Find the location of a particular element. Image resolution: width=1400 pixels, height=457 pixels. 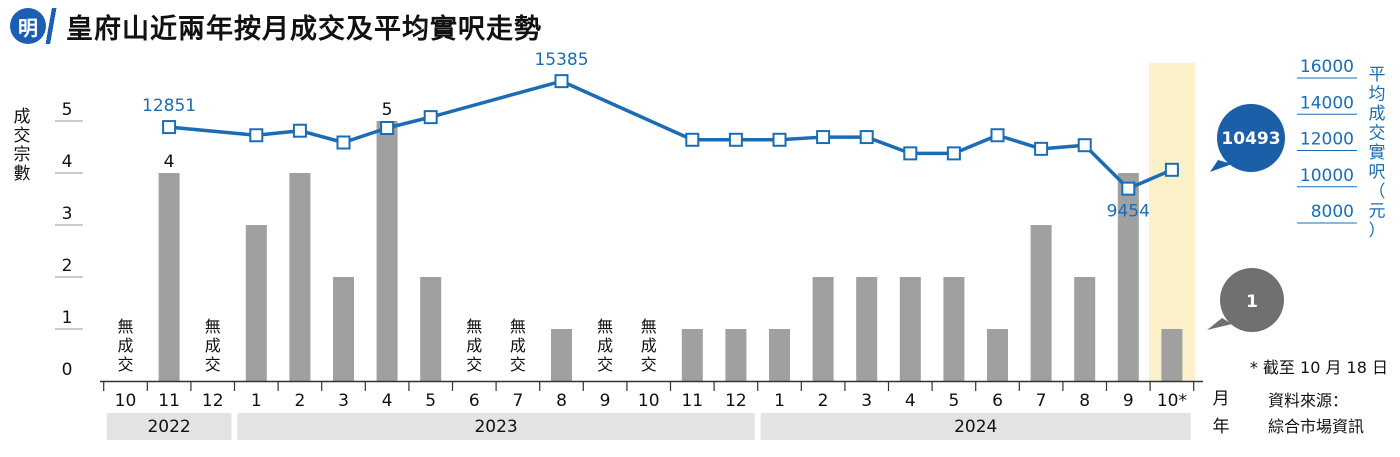

callout-bar-bubble is located at coordinates (1252, 300).